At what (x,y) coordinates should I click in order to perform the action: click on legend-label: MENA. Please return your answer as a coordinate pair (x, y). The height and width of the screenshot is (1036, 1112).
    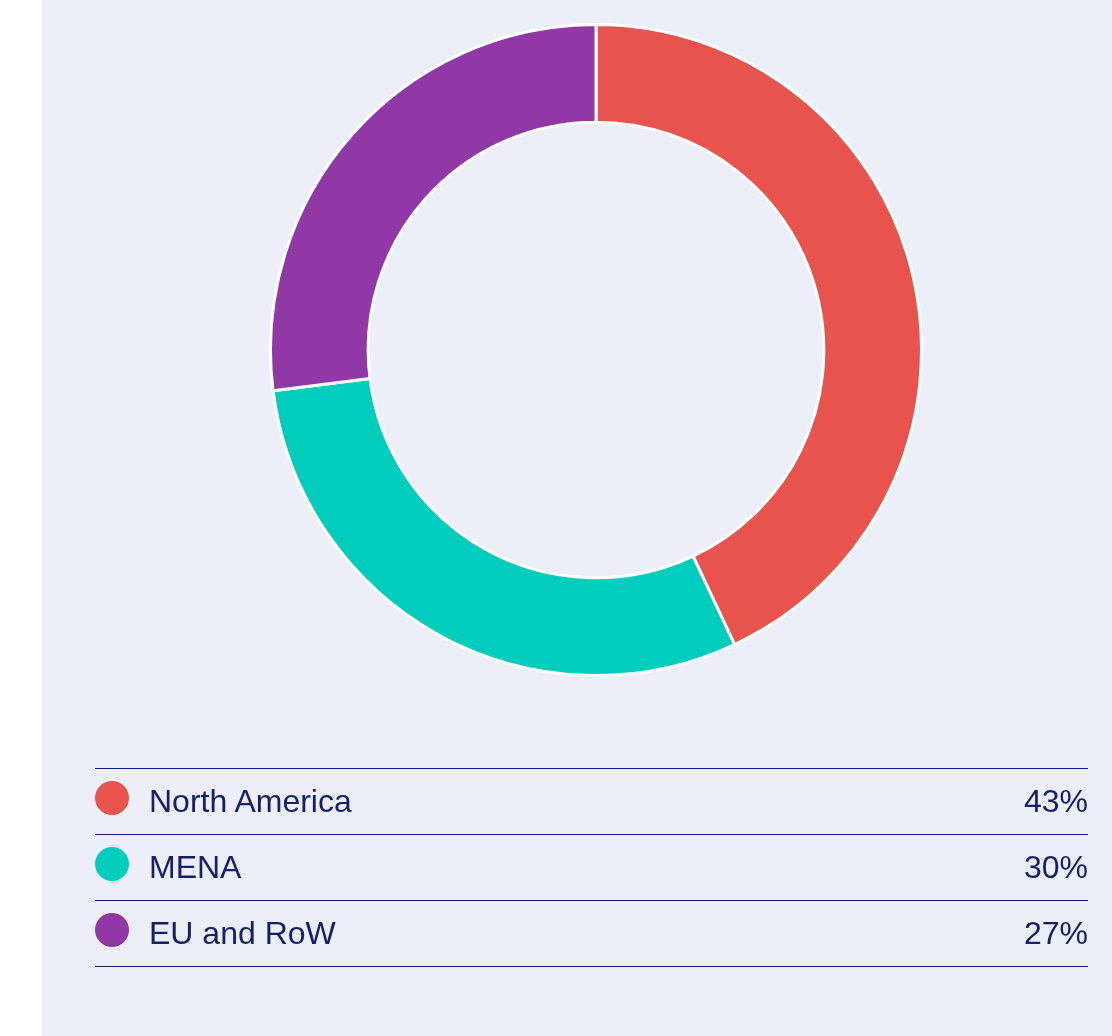
    Looking at the image, I should click on (196, 867).